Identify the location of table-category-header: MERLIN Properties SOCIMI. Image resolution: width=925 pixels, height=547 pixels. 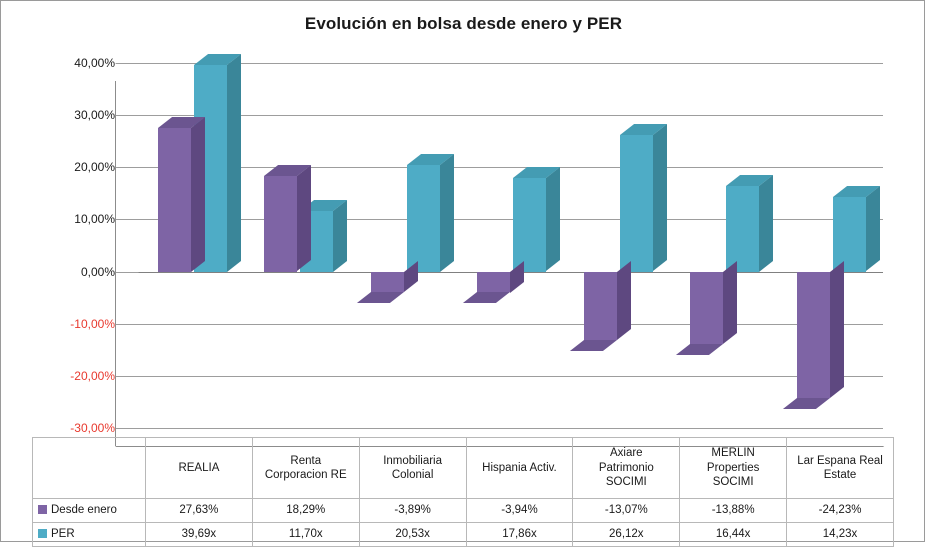
(733, 468).